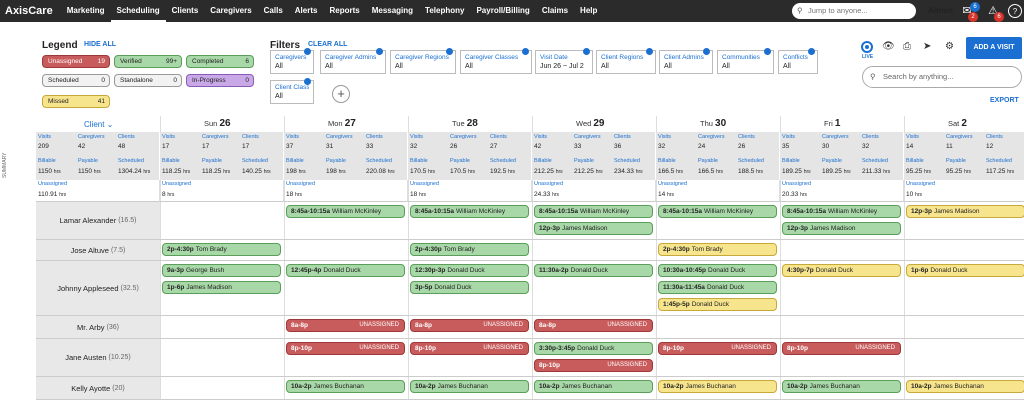 This screenshot has width=1024, height=400. What do you see at coordinates (29, 11) in the screenshot?
I see `logo: AxisCare` at bounding box center [29, 11].